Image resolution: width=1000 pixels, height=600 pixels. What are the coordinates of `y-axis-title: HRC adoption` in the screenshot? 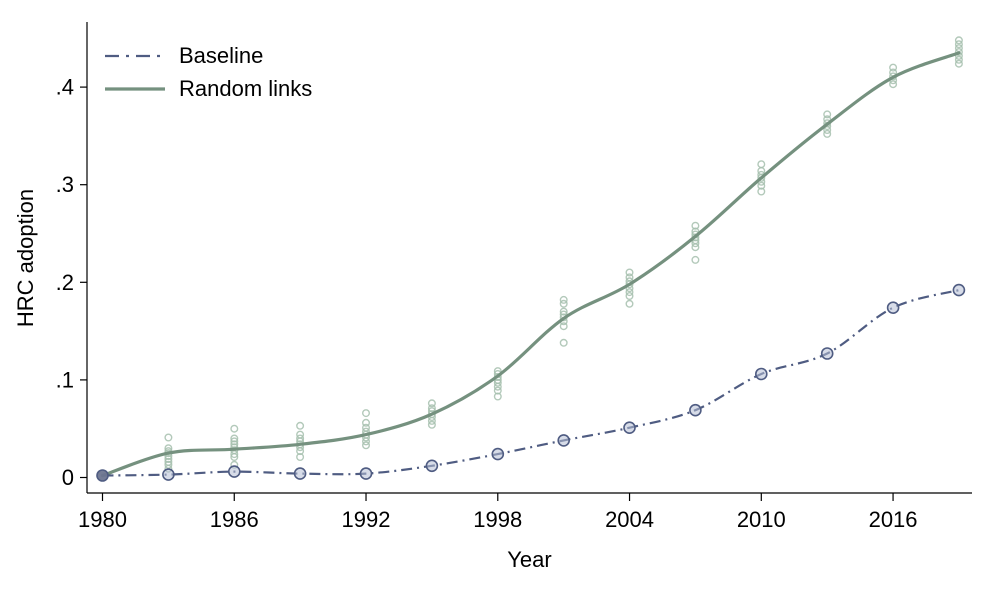 It's located at (25, 258).